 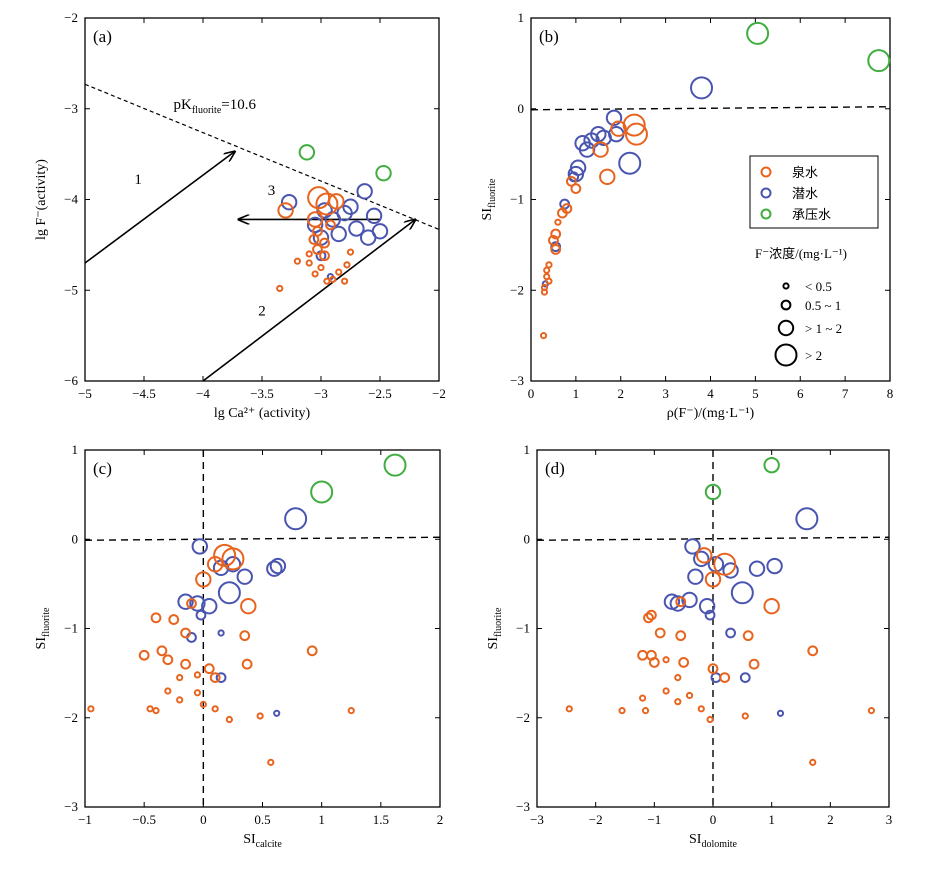 I want to click on x-tick-label: 0.5, so click(x=262, y=819).